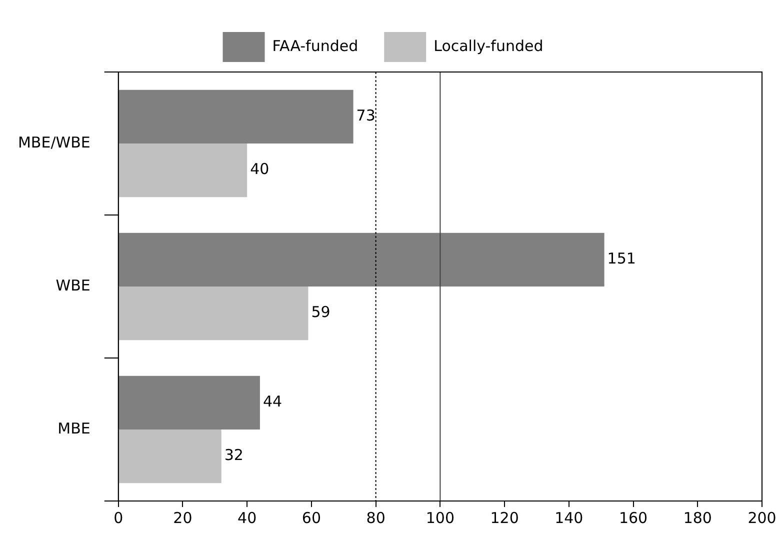  What do you see at coordinates (504, 517) in the screenshot?
I see `x-tick-label: 120` at bounding box center [504, 517].